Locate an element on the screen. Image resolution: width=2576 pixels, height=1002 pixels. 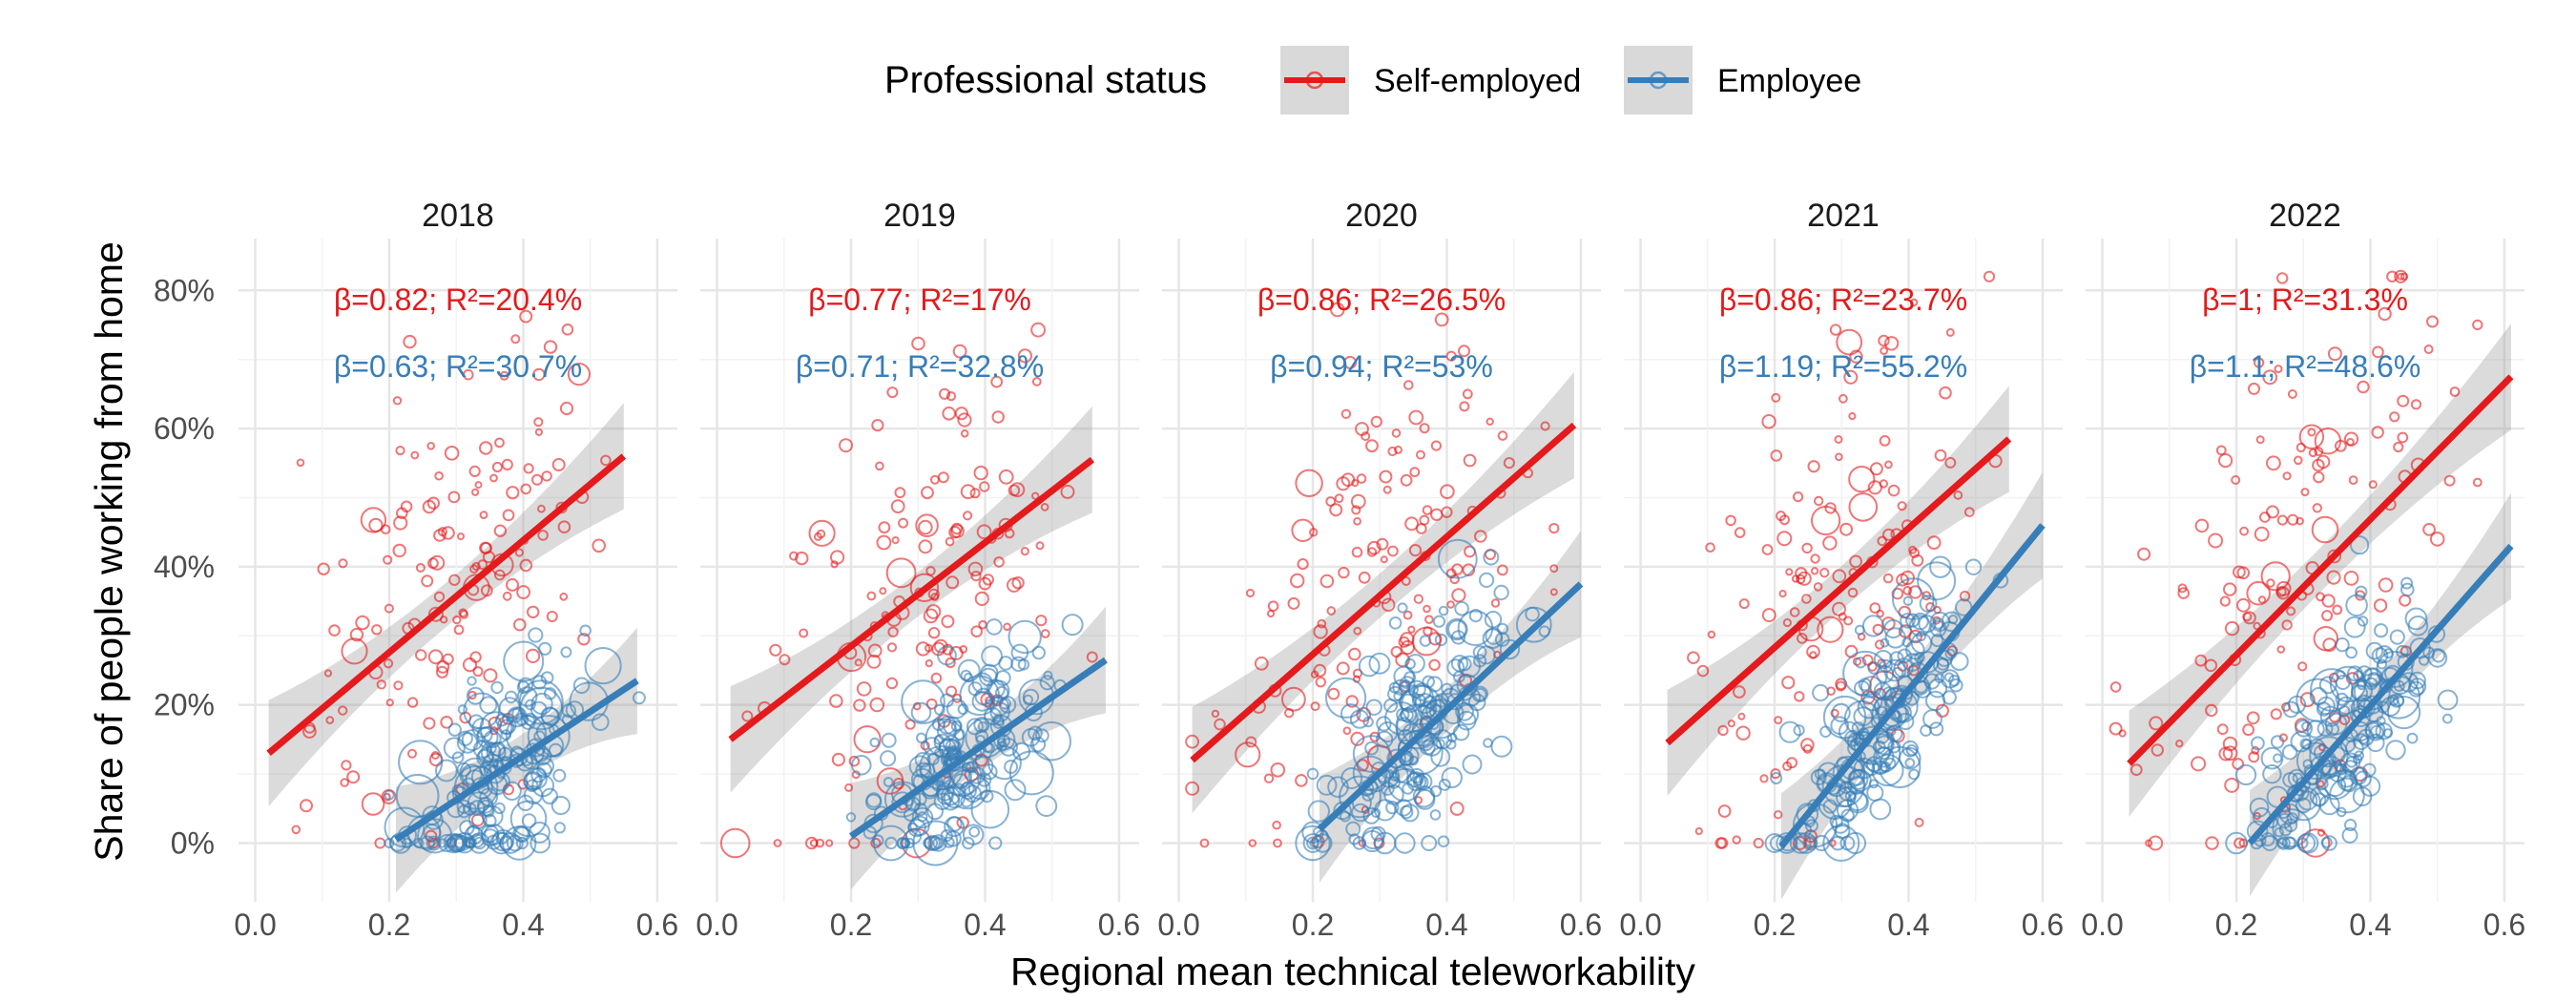
legend-label-employee: Employee is located at coordinates (1789, 81).